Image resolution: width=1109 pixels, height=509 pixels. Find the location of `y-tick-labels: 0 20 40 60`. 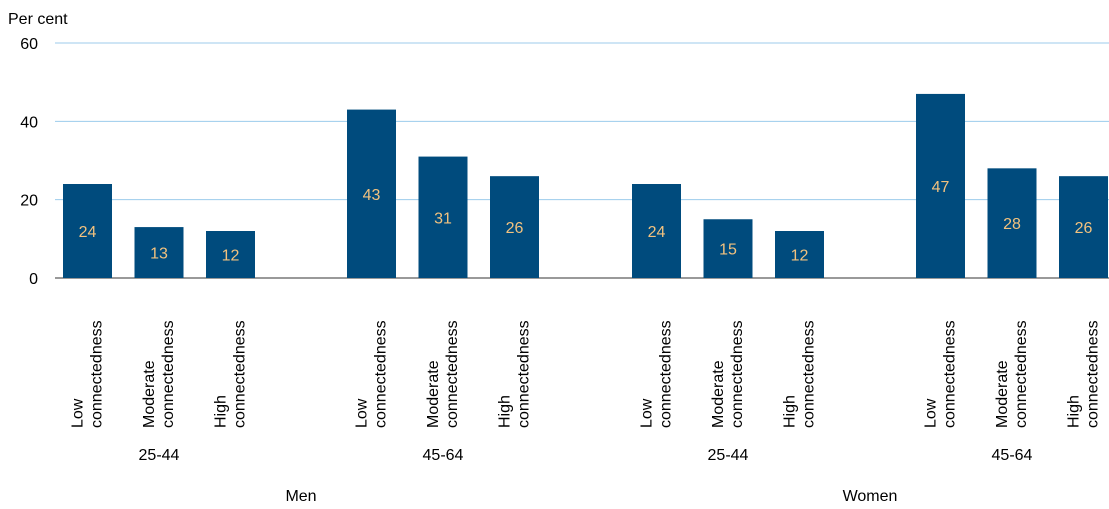

y-tick-labels: 0 20 40 60 is located at coordinates (29, 162).